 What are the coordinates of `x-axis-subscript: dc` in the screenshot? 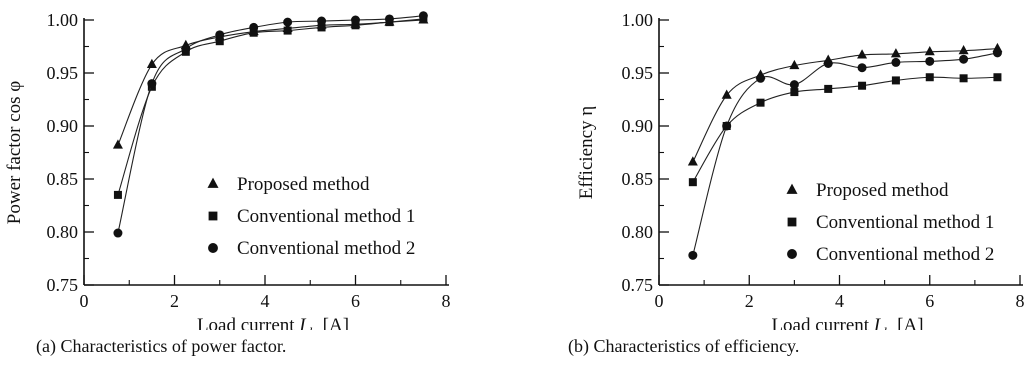 It's located at (312, 327).